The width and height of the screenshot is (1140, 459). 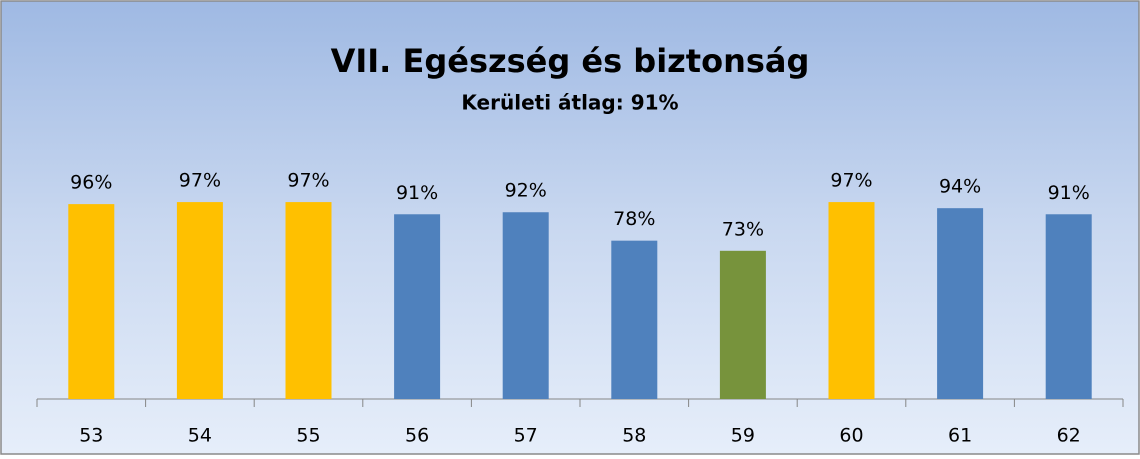 I want to click on chart-subtitle: Kerületi átlag: 91%, so click(x=569, y=103).